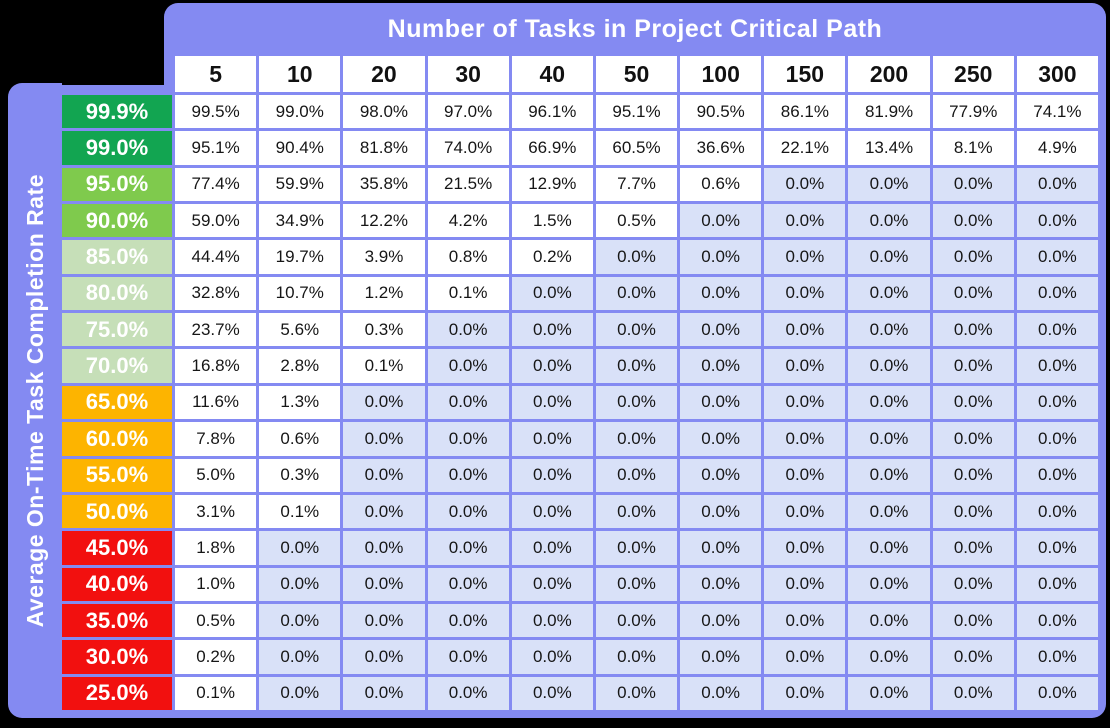 The height and width of the screenshot is (728, 1110). Describe the element at coordinates (300, 366) in the screenshot. I see `probability-cell: 2.8%` at that location.